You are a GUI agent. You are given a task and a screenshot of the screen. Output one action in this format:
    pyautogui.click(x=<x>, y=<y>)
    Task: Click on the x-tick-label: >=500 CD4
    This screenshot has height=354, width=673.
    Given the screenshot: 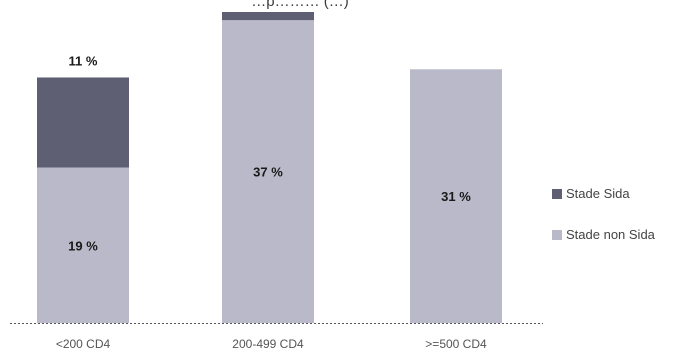 What is the action you would take?
    pyautogui.click(x=456, y=344)
    